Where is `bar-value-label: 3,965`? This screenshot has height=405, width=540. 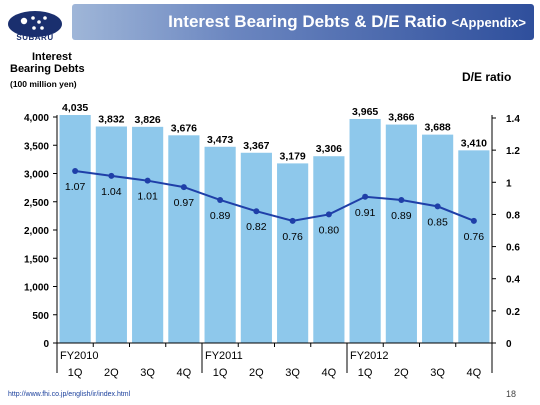
bar-value-label: 3,965 is located at coordinates (365, 112).